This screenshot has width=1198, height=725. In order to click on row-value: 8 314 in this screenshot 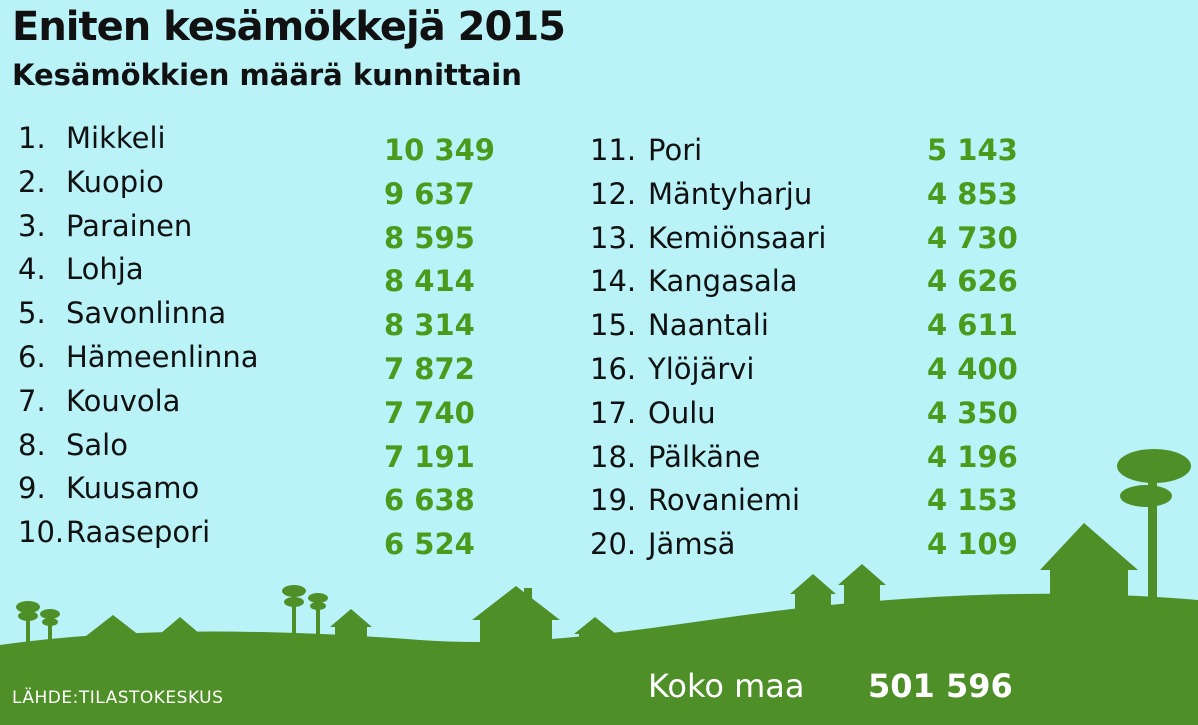, I will do `click(429, 325)`.